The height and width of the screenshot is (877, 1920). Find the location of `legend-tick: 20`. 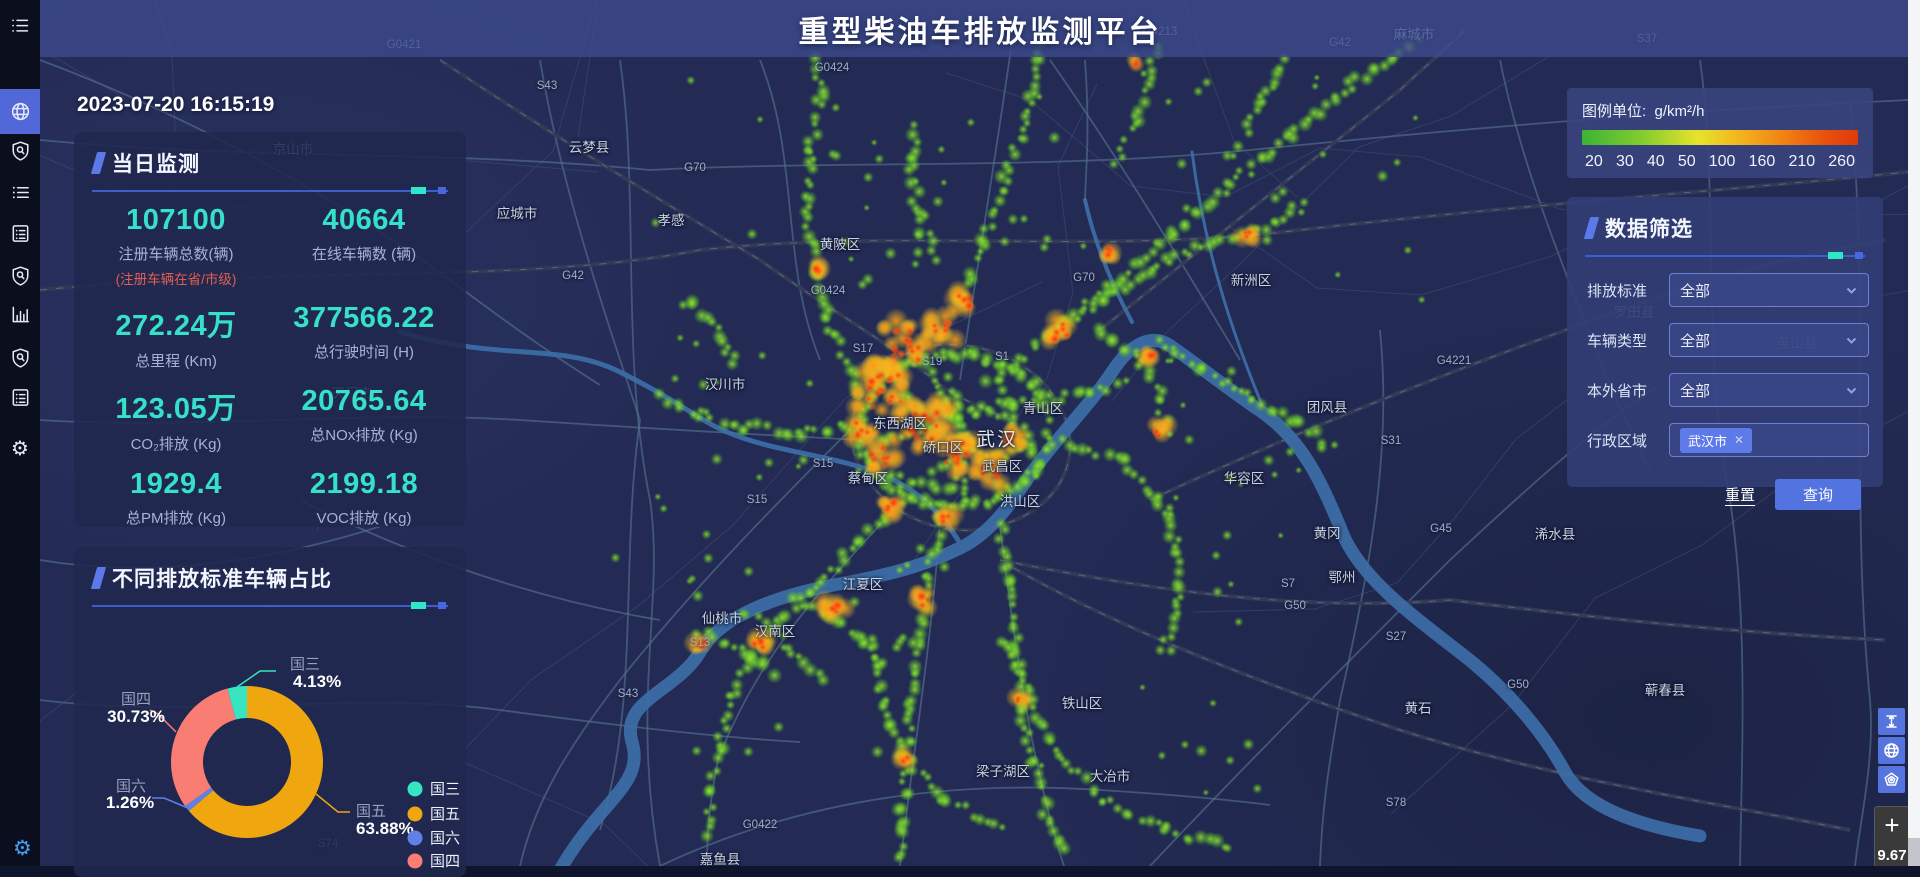

legend-tick: 20 is located at coordinates (1594, 161).